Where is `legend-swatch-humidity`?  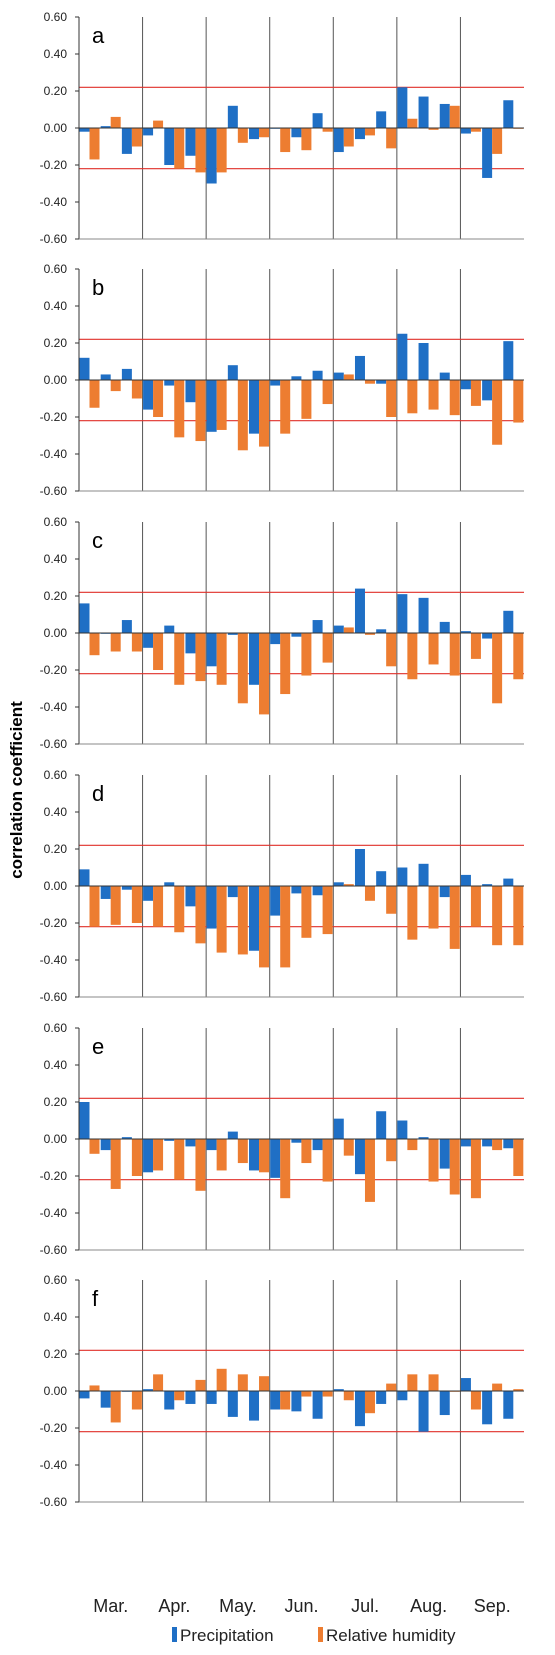
legend-swatch-humidity is located at coordinates (320, 1634).